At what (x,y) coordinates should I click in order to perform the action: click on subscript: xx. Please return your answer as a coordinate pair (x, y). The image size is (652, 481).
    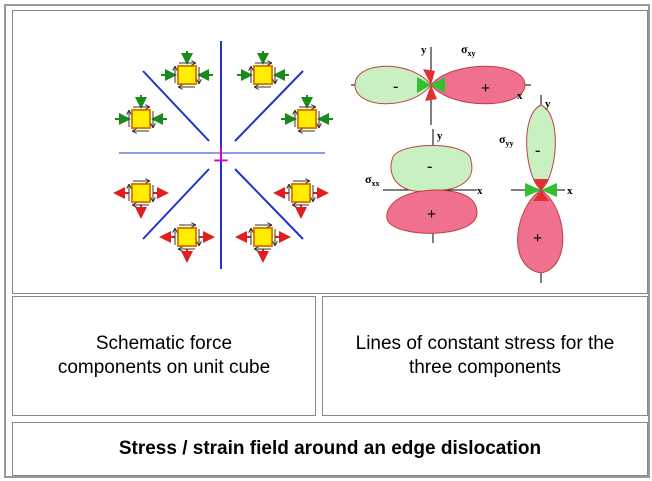
    Looking at the image, I should click on (376, 183).